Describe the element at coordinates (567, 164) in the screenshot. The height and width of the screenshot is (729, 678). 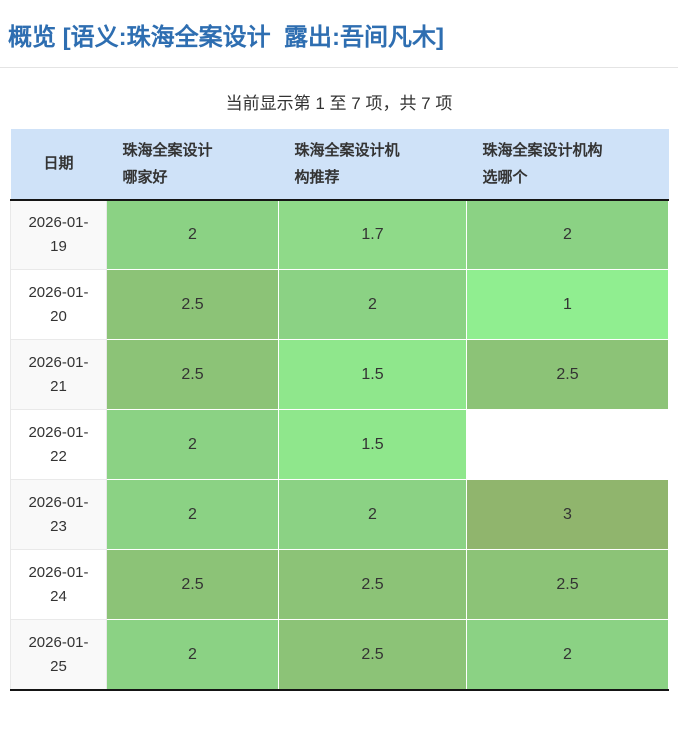
I see `column-header-keyword-3: 珠海全案设计机构 选哪个` at that location.